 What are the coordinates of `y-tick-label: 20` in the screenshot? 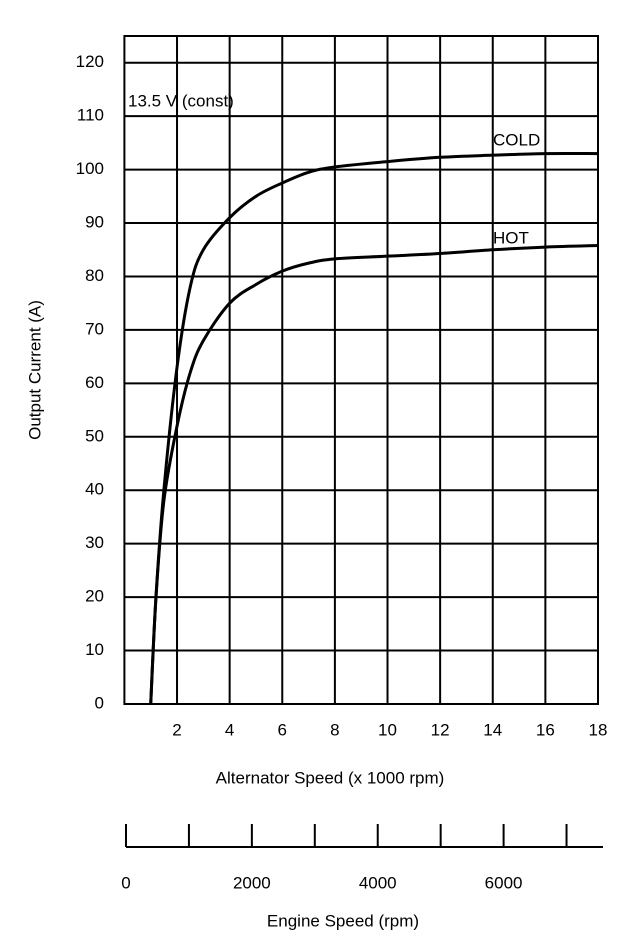 It's located at (94, 596).